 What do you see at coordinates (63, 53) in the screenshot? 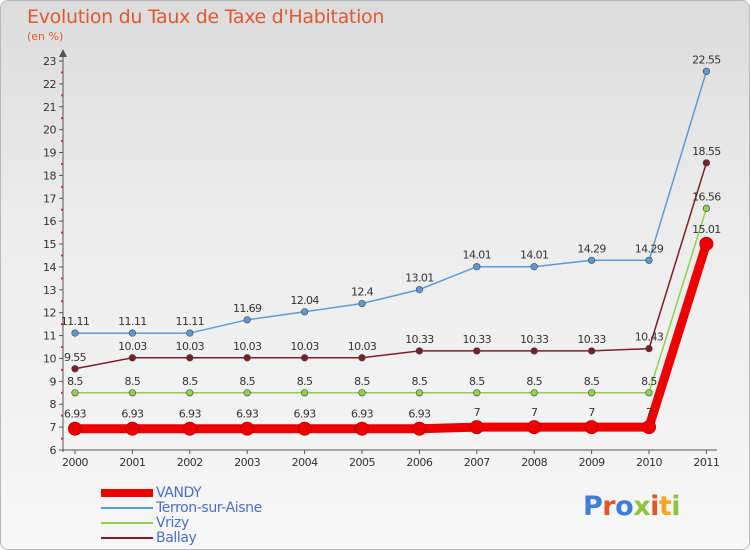
I see `y-axis-arrow` at bounding box center [63, 53].